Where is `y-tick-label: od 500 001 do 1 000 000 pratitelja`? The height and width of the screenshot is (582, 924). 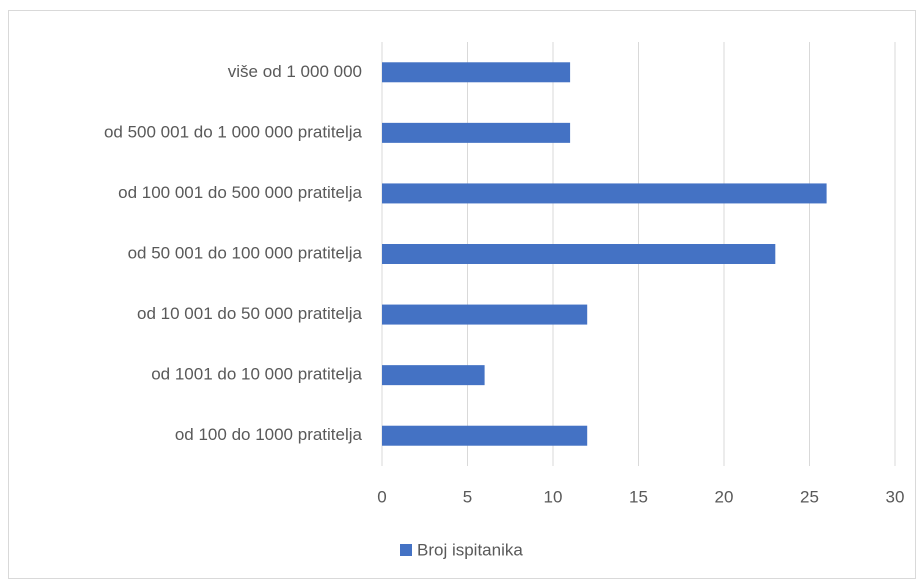 y-tick-label: od 500 001 do 1 000 000 pratitelja is located at coordinates (233, 131).